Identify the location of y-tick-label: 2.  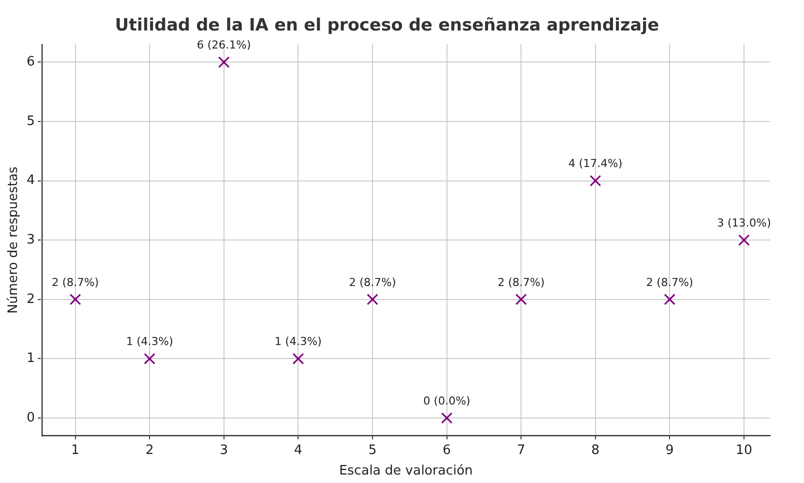
(30, 299).